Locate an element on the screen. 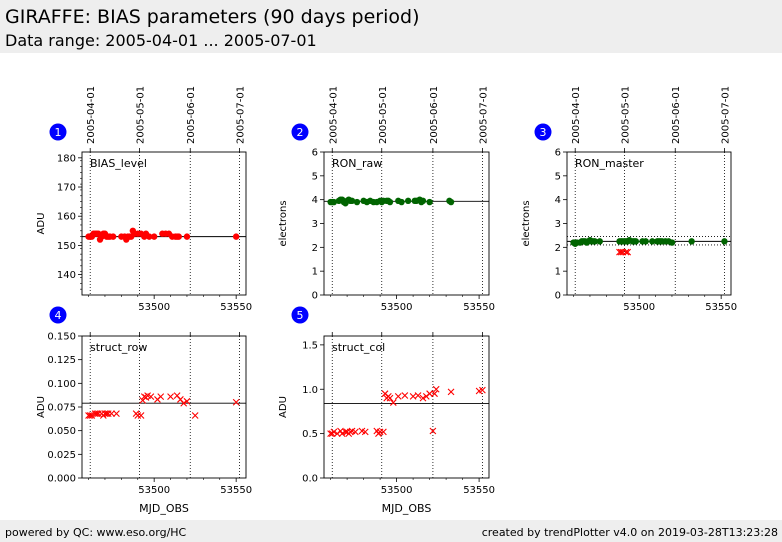 This screenshot has width=782, height=542. panel-number-label: 4 is located at coordinates (58, 315).